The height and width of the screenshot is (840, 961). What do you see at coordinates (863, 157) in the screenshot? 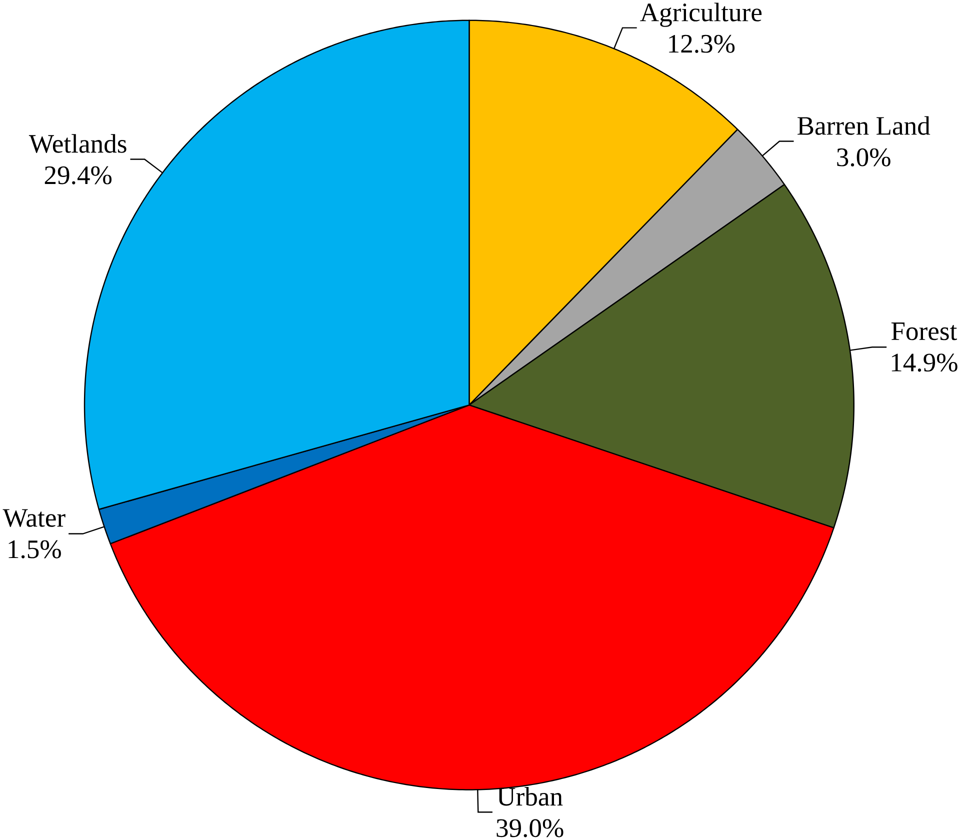
I see `data-label: 3.0%` at bounding box center [863, 157].